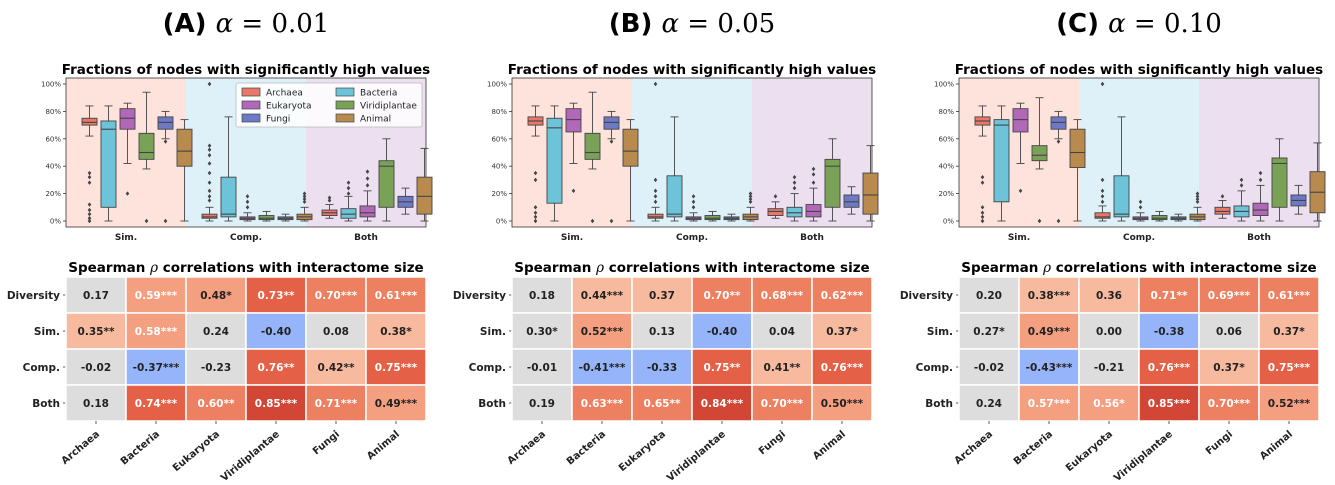 This screenshot has width=1335, height=485. I want to click on heatmap-cell-label: 0.13, so click(662, 332).